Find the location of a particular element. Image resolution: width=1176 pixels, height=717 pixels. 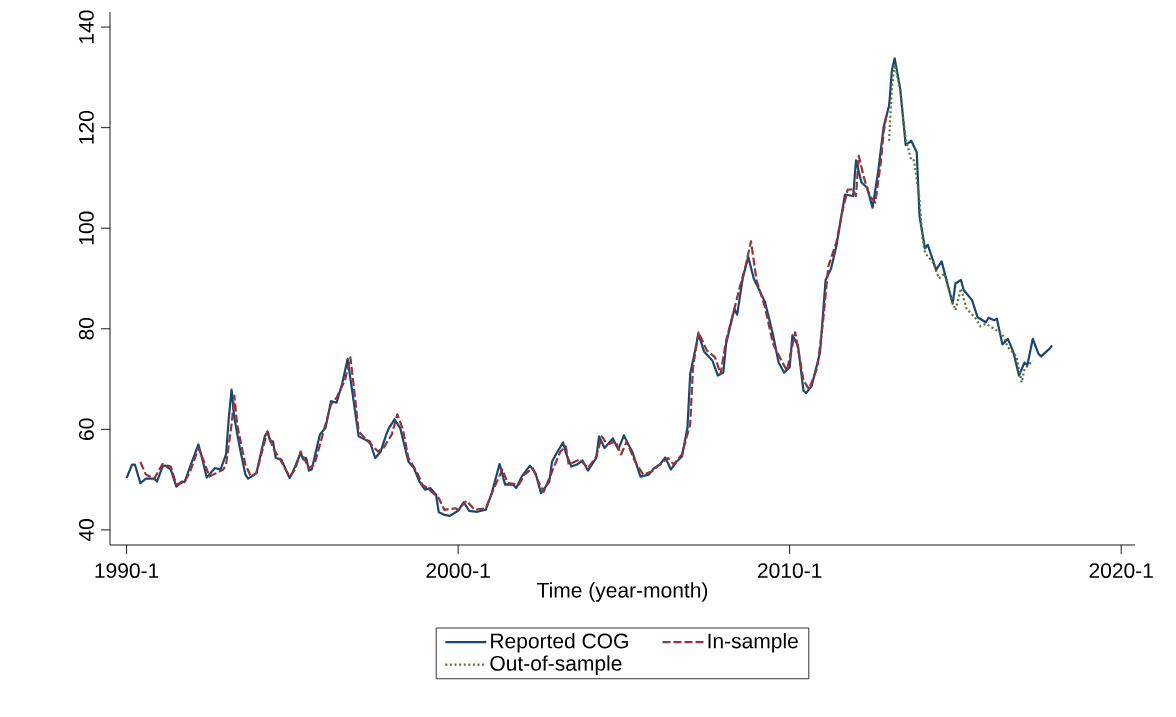

x-tick-label: 2000-1 is located at coordinates (458, 571).